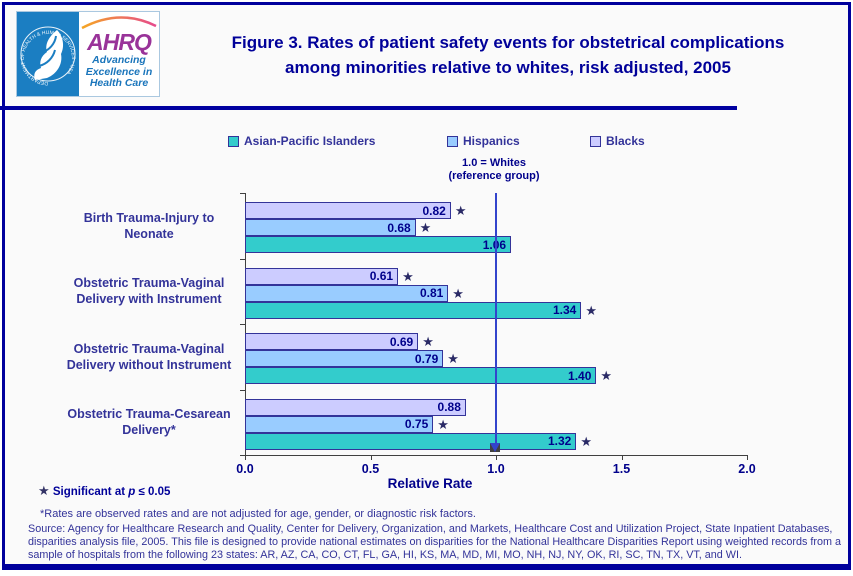 The width and height of the screenshot is (853, 576). Describe the element at coordinates (559, 441) in the screenshot. I see `bar-value-label: 1.32` at that location.